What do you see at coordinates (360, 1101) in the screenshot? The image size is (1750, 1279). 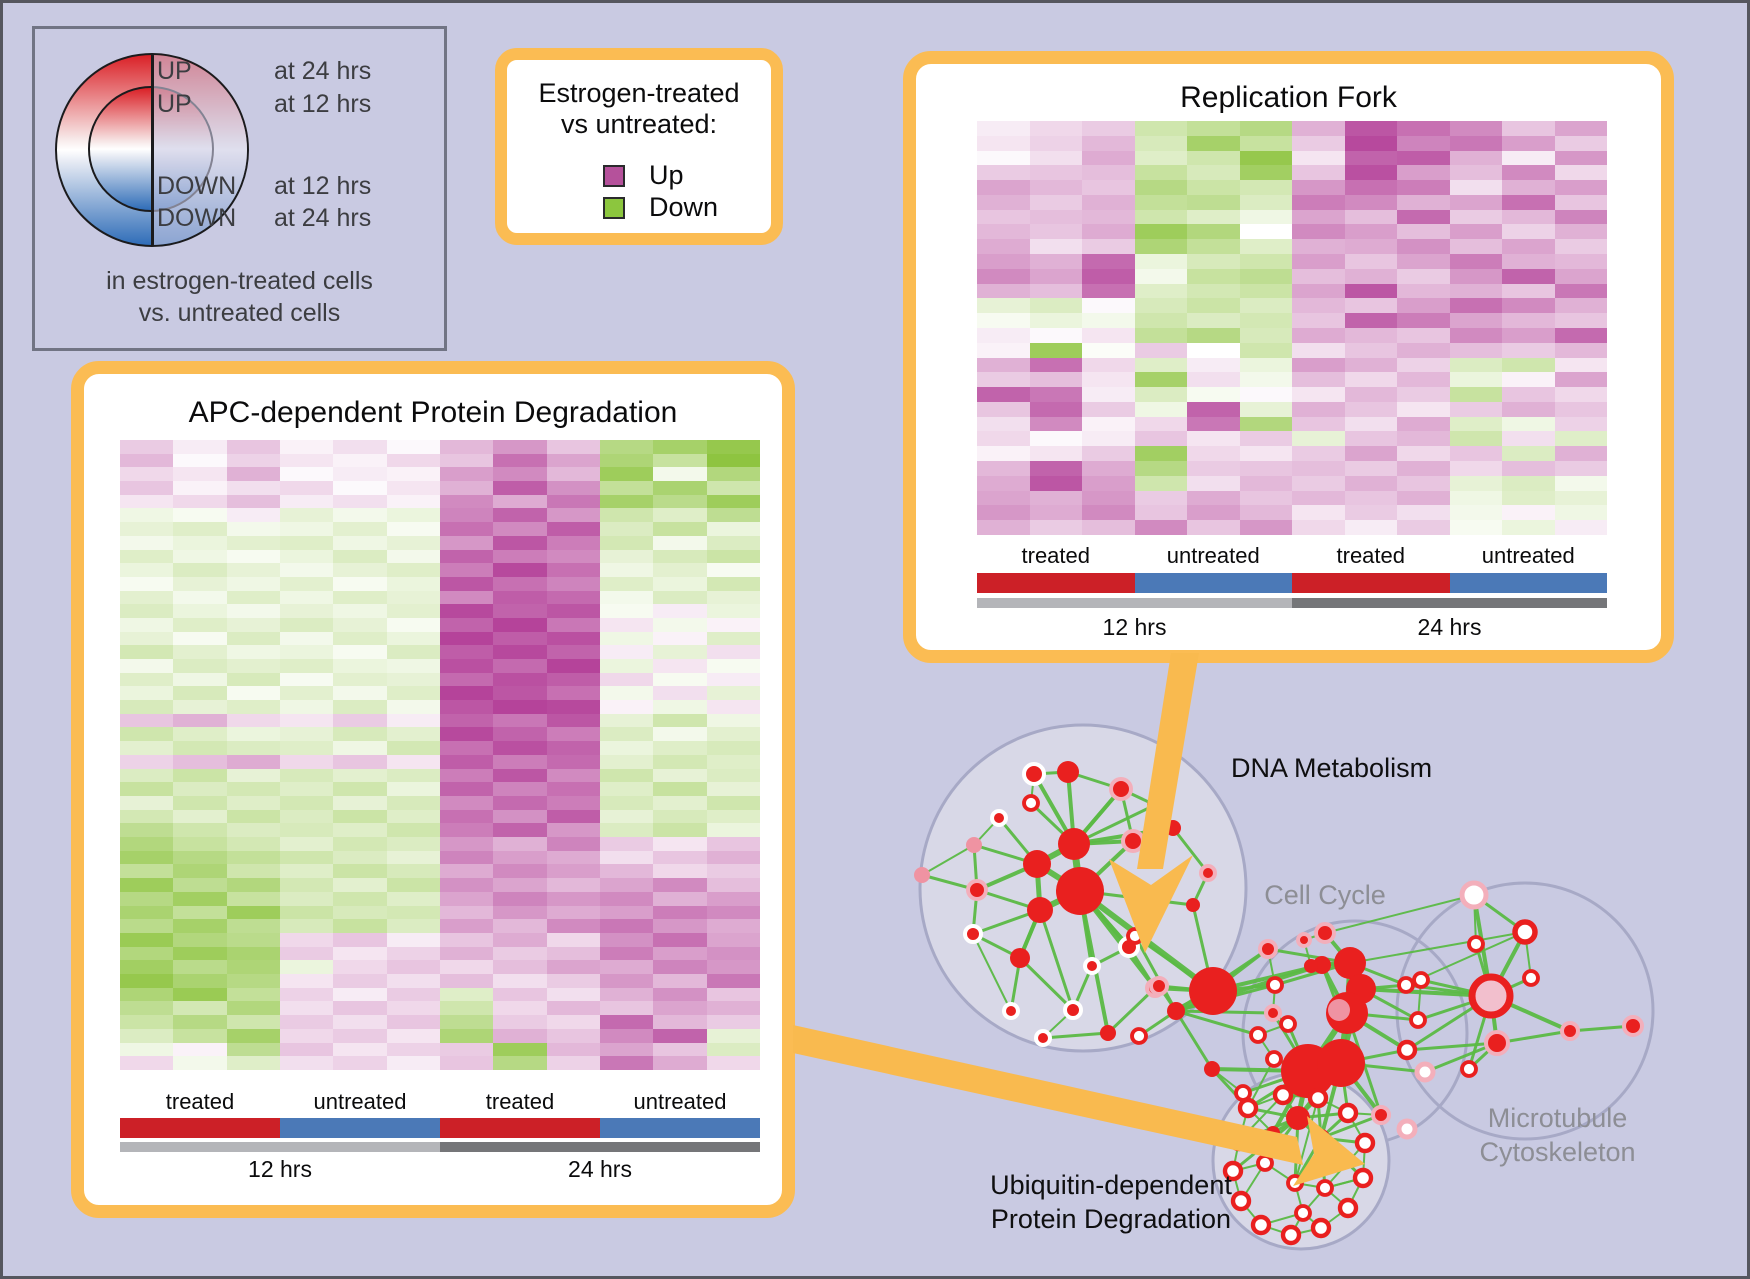 I see `group-label: untreated` at bounding box center [360, 1101].